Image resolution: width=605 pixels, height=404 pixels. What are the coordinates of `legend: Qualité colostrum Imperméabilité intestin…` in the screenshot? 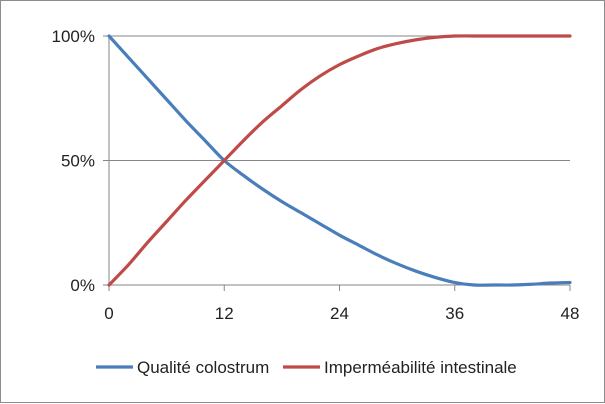 It's located at (306, 367).